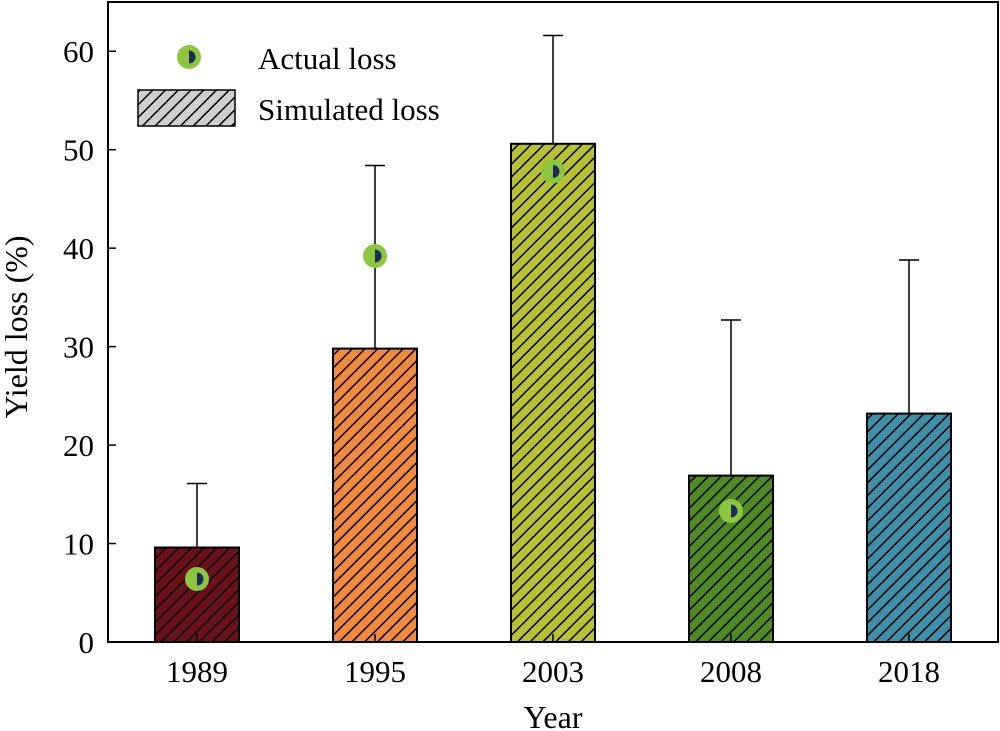 This screenshot has height=731, width=1000. Describe the element at coordinates (186, 108) in the screenshot. I see `legend-simulated-swatch` at that location.